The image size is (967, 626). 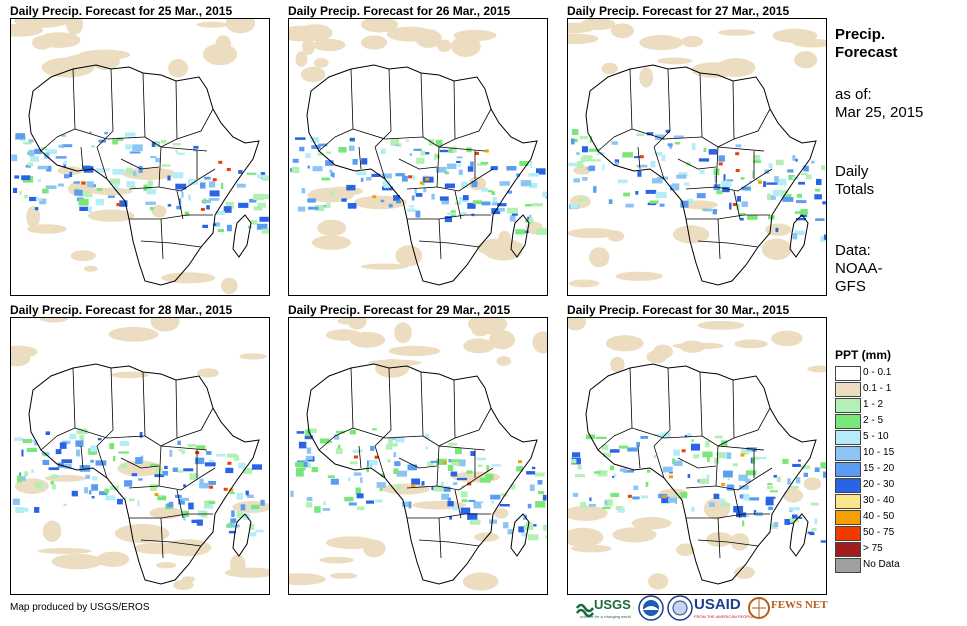 What do you see at coordinates (890, 390) in the screenshot?
I see `legend-item: 0.1 - 1` at bounding box center [890, 390].